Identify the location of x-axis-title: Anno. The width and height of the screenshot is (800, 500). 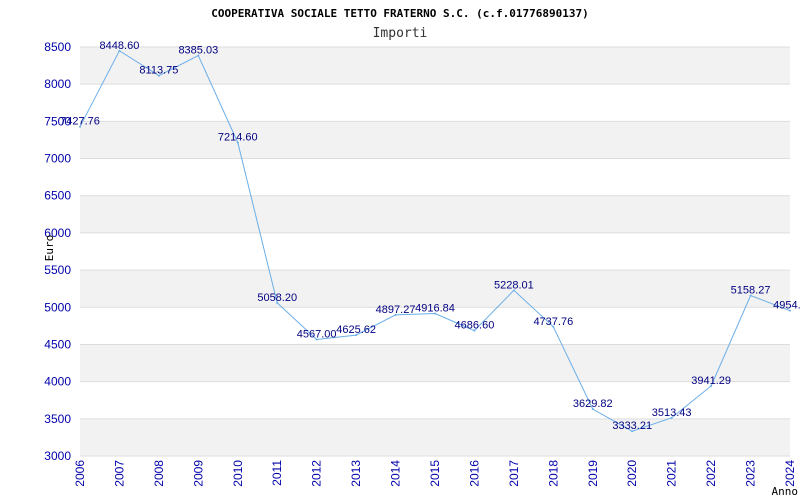
(785, 491).